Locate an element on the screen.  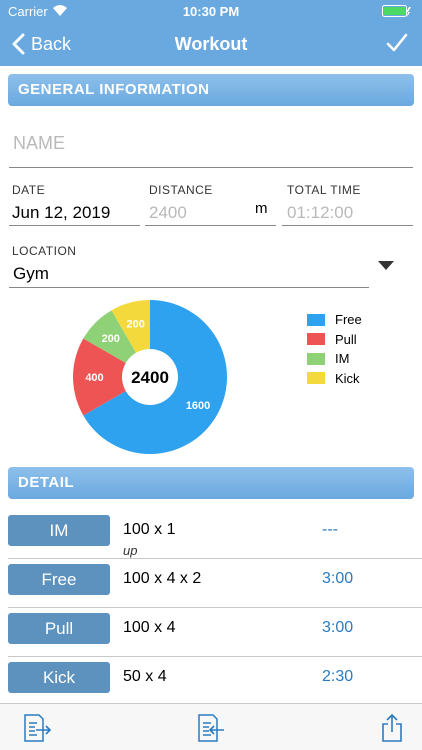
detail-row: Kick 50 x 4 2:30 is located at coordinates (211, 679).